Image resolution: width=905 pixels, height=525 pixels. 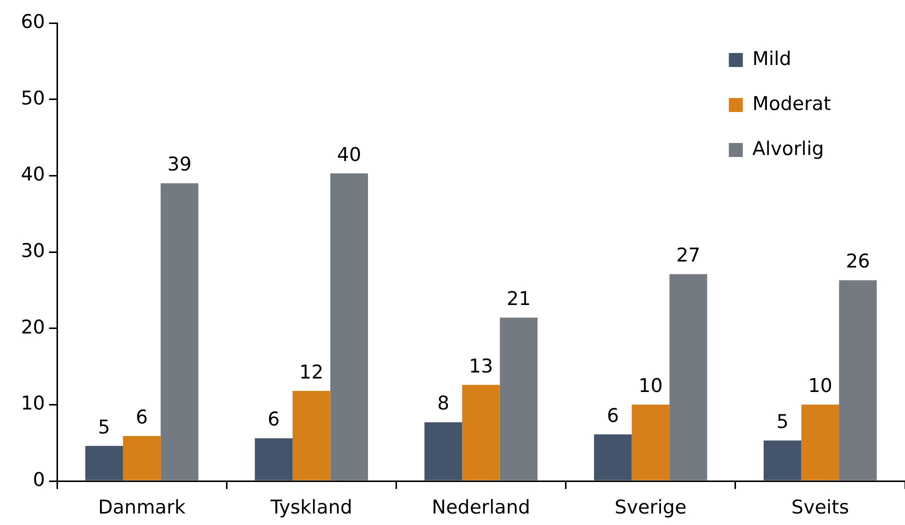 What do you see at coordinates (772, 59) in the screenshot?
I see `legend-label: Mild` at bounding box center [772, 59].